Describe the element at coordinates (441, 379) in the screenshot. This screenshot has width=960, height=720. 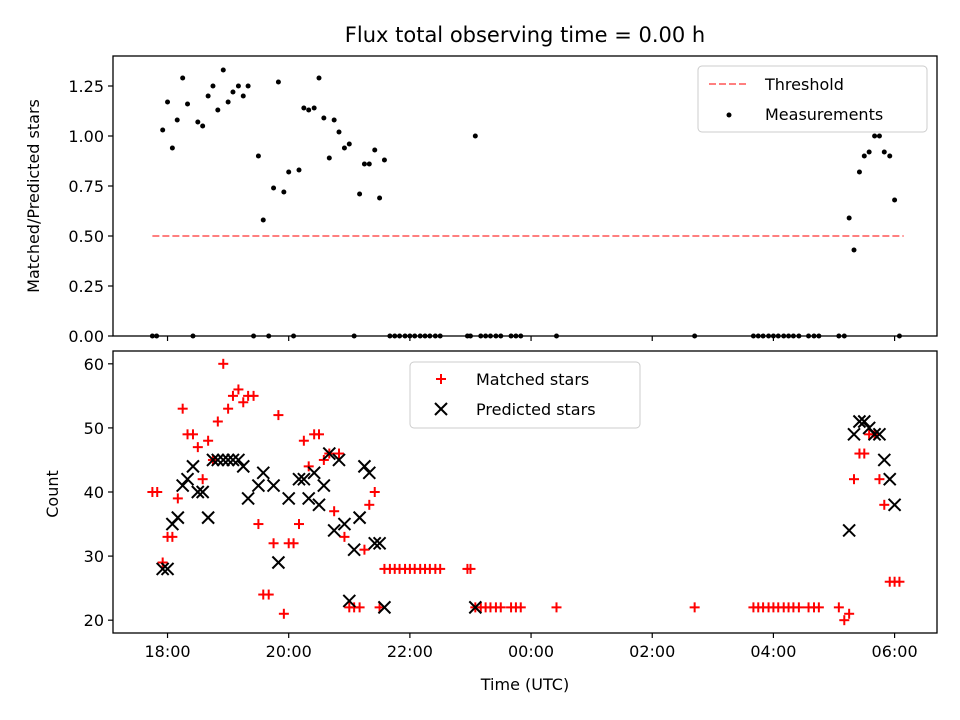
I see `legend-matched-swatch` at that location.